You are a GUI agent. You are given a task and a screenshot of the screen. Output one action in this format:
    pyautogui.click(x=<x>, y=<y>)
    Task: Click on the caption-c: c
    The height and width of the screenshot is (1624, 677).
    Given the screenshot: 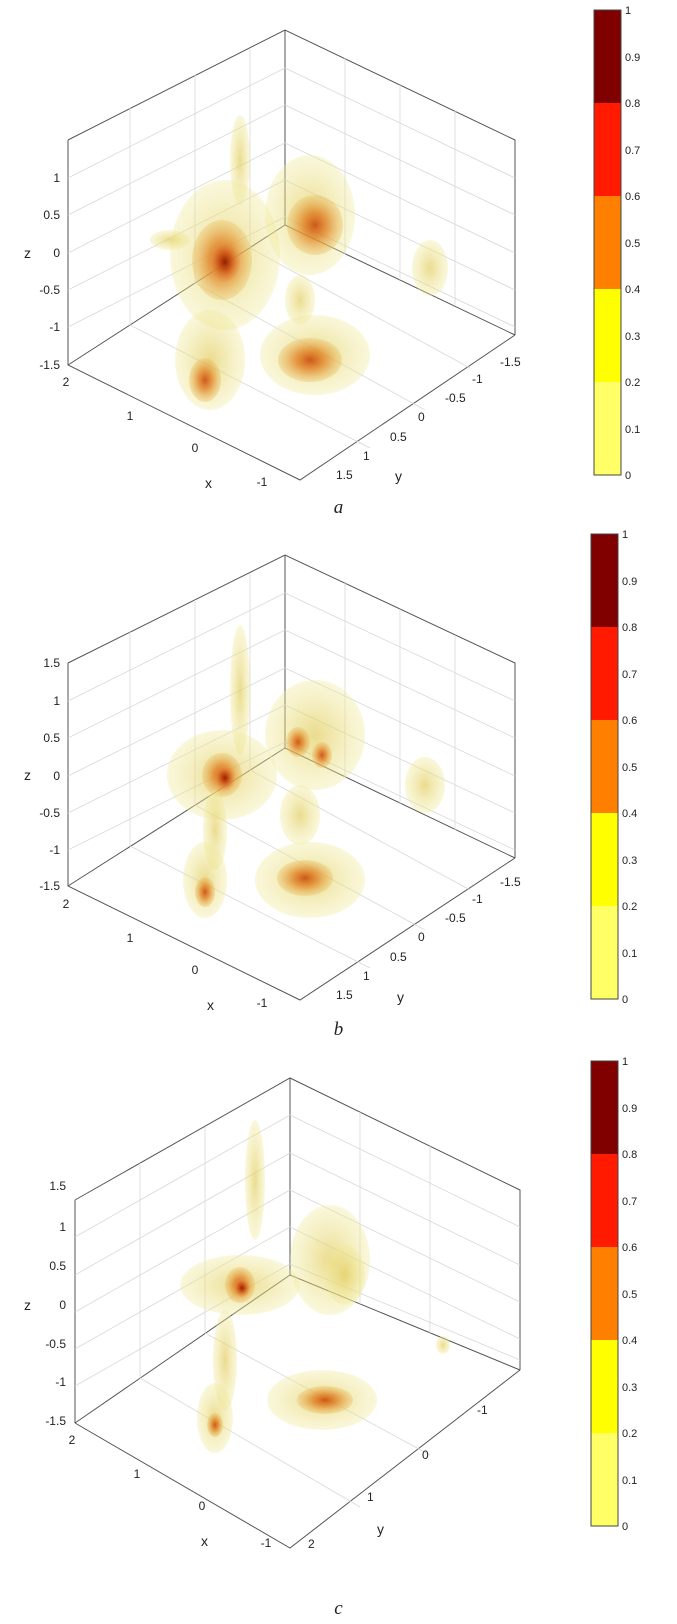 What is the action you would take?
    pyautogui.click(x=338, y=1608)
    